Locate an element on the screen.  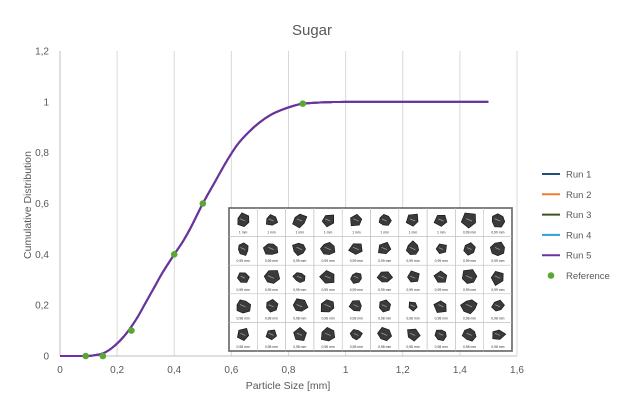
x-tick-labels: 0 0,2 0,4 0,6 0,8 1 1,2 1,4 1,6 is located at coordinates (290, 370).